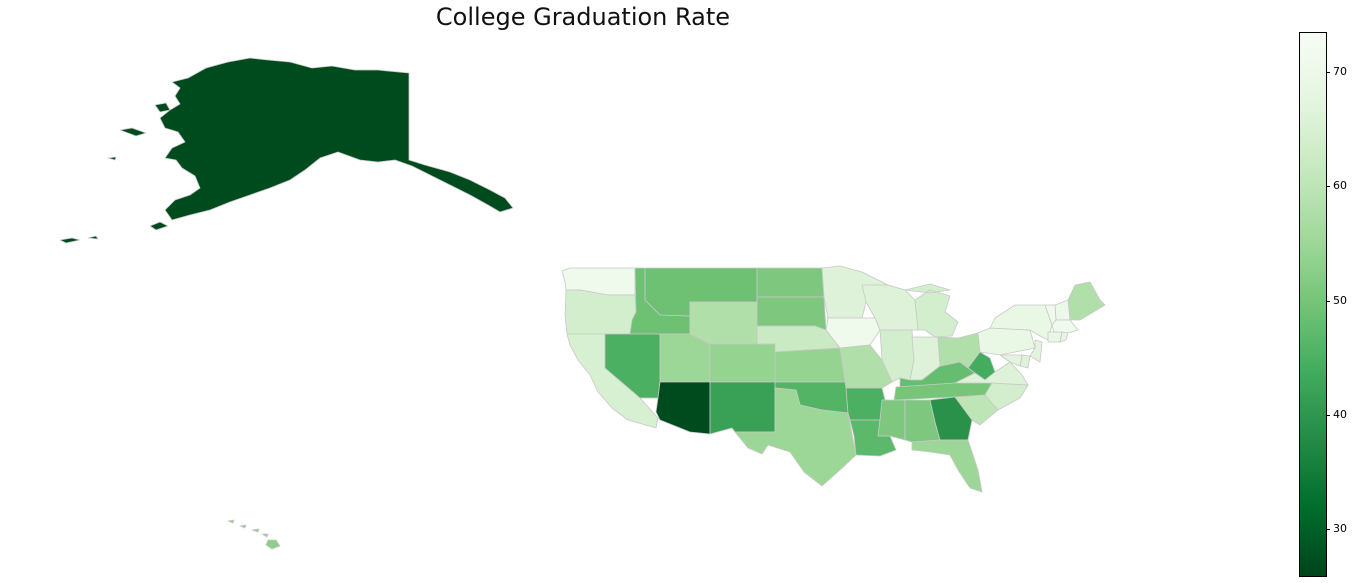 This screenshot has width=1352, height=583. I want to click on state-ak: Alaska, so click(286, 150).